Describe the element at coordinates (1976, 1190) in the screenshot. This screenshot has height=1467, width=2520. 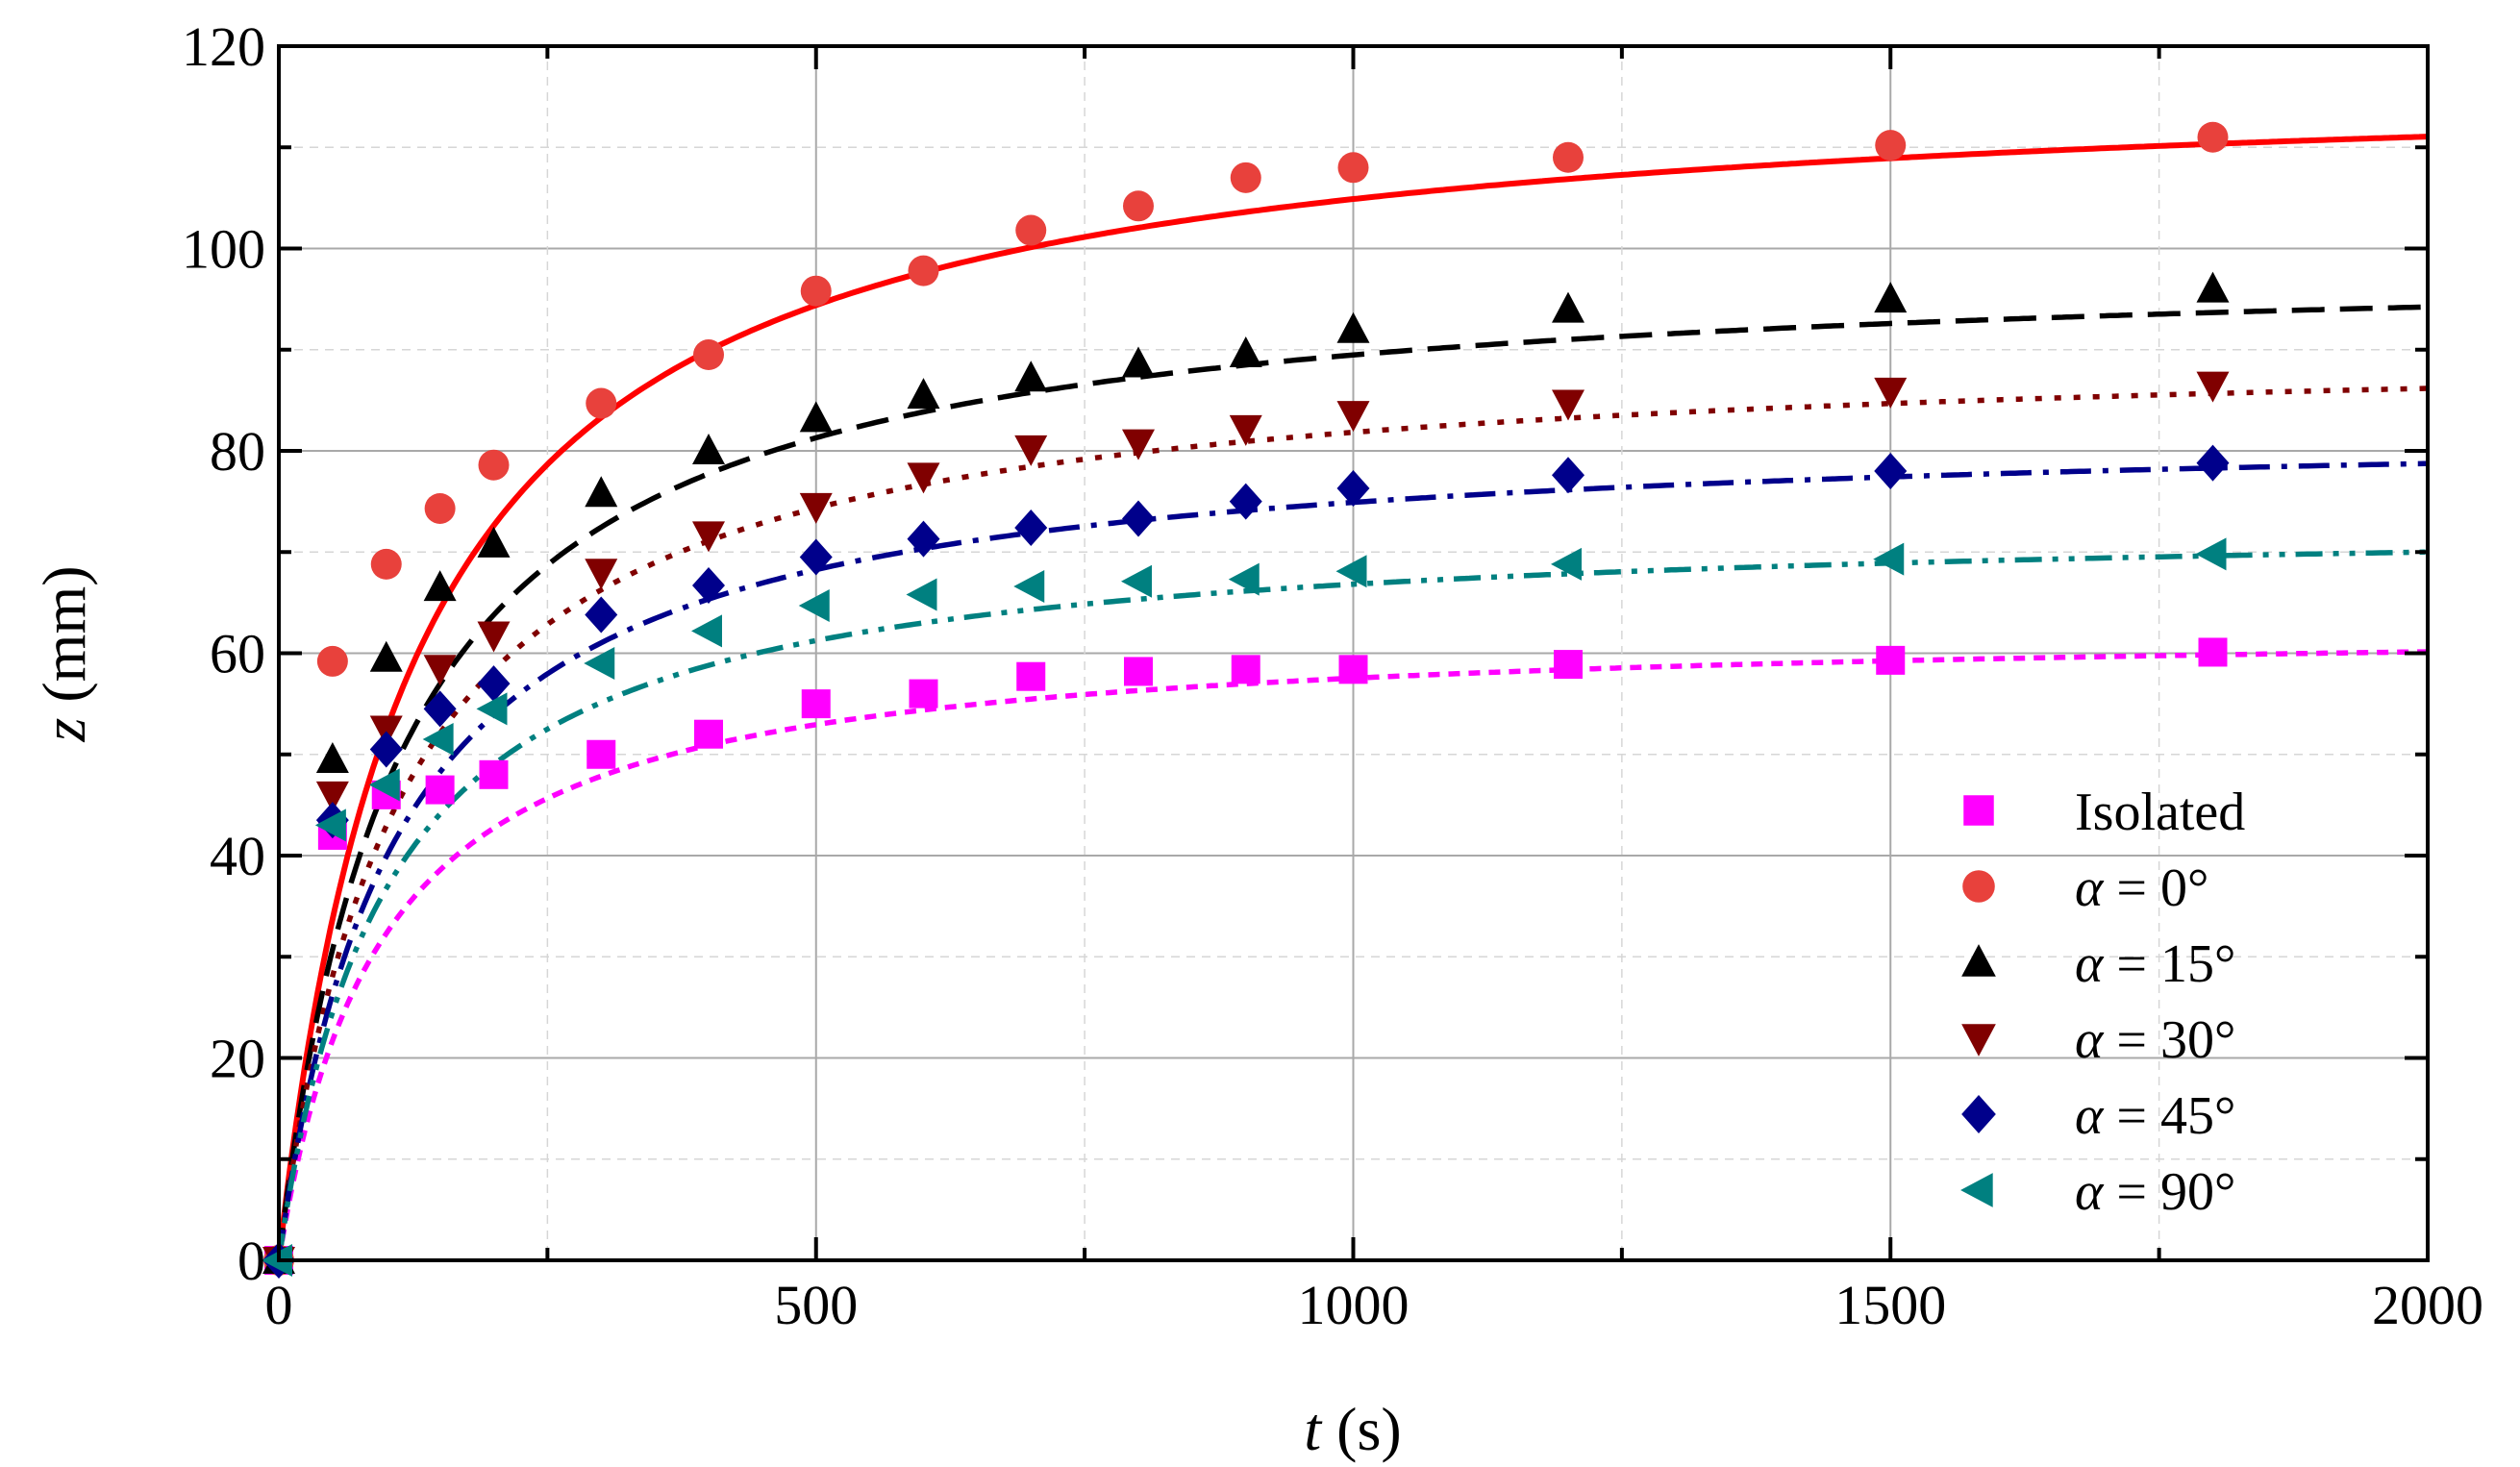
I see `legend-marker-alpha-90deg` at that location.